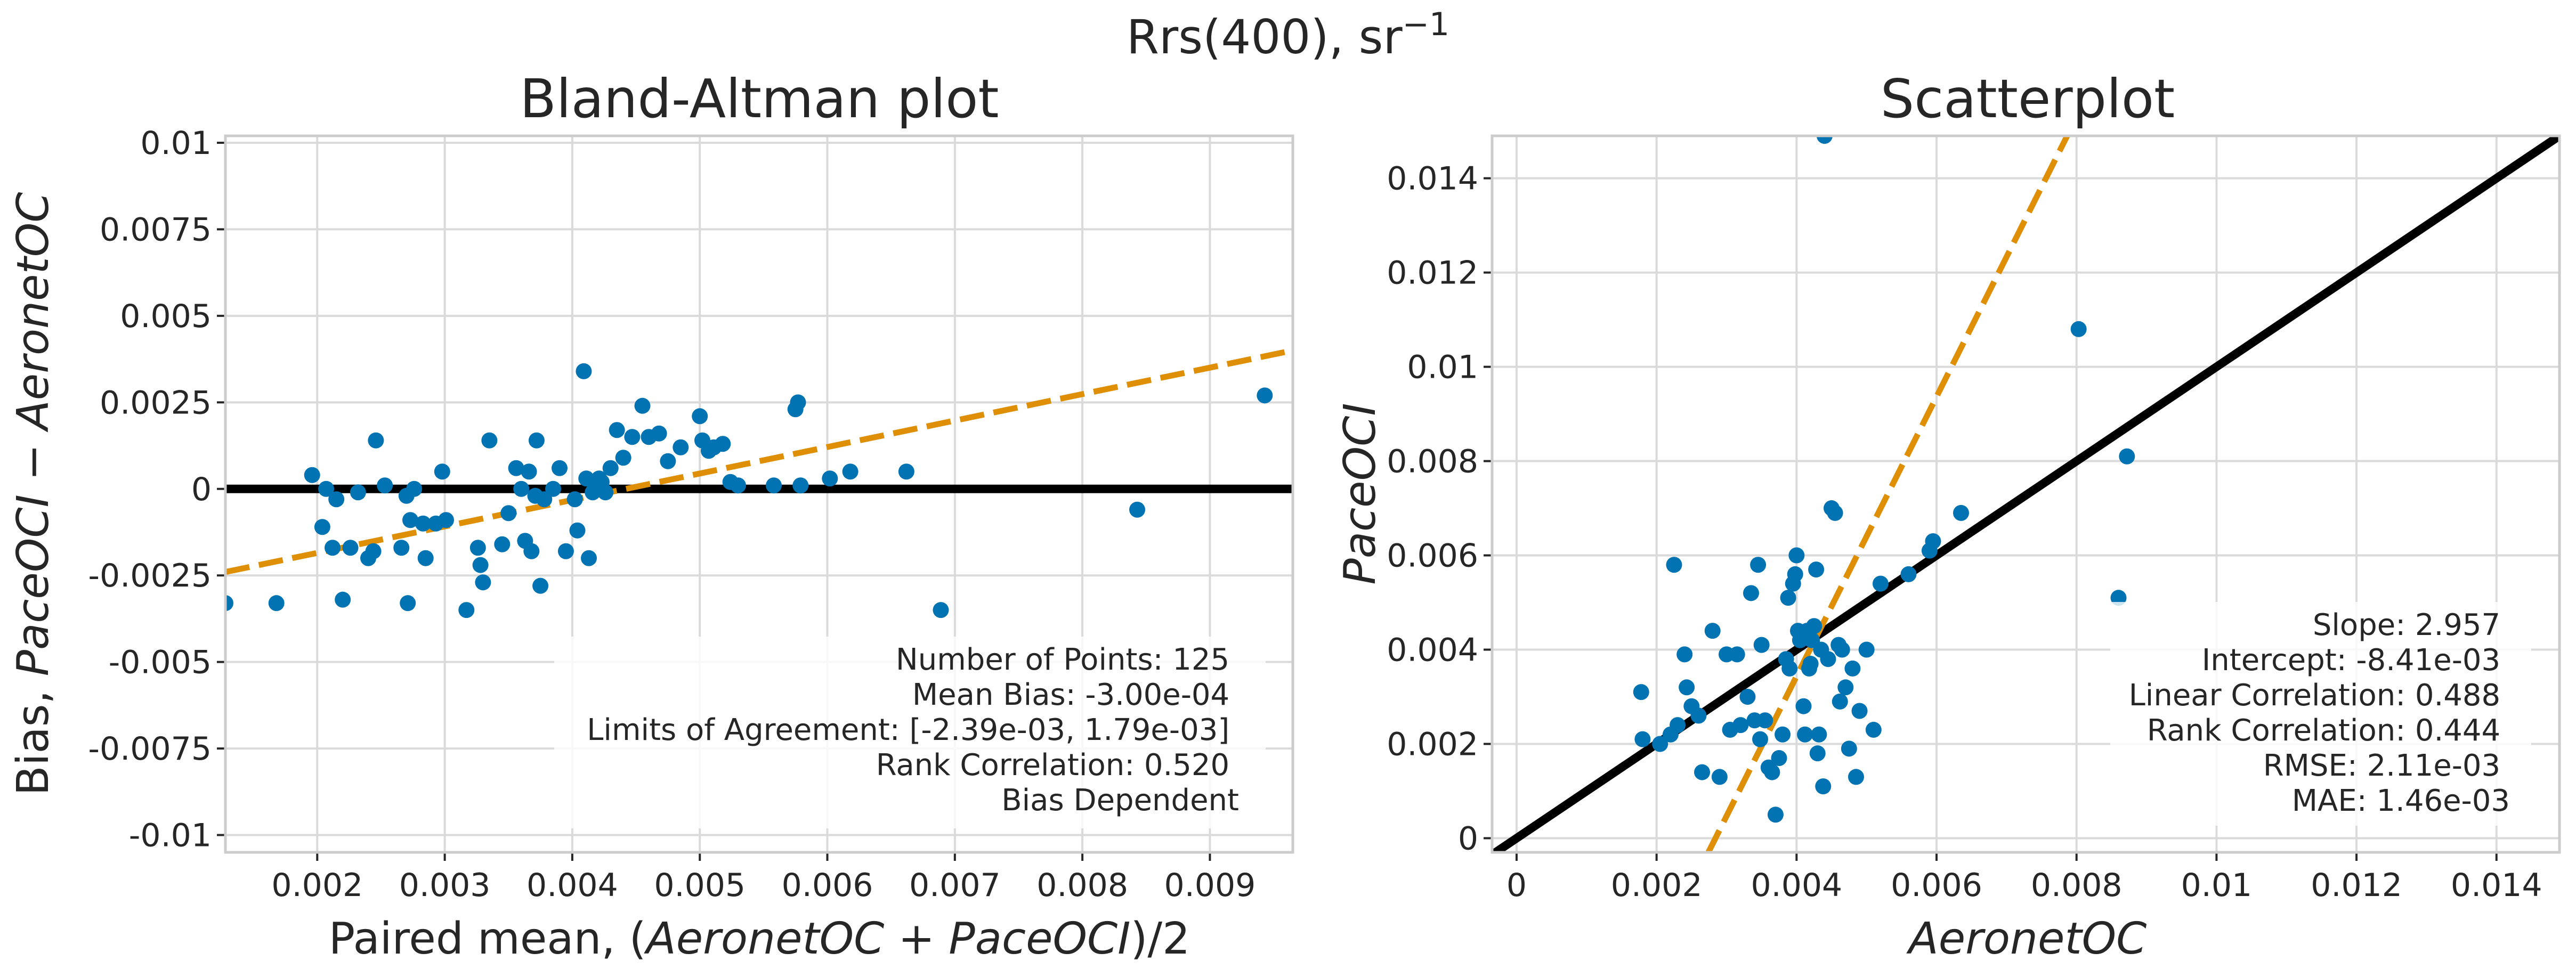 The width and height of the screenshot is (2576, 977). I want to click on bland-altman-xtick-label: 0.009, so click(1210, 885).